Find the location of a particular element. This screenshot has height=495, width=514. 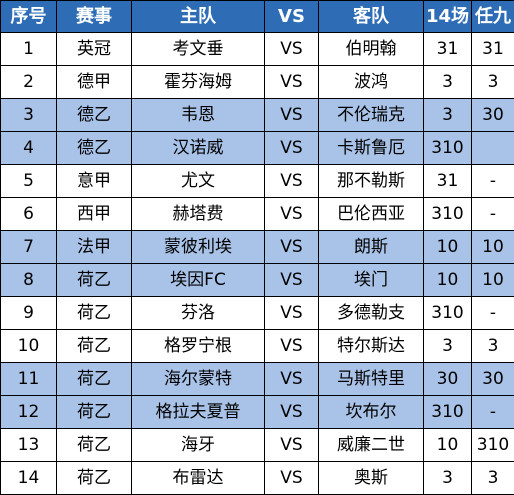

cell-away-team: 奥斯 is located at coordinates (371, 478).